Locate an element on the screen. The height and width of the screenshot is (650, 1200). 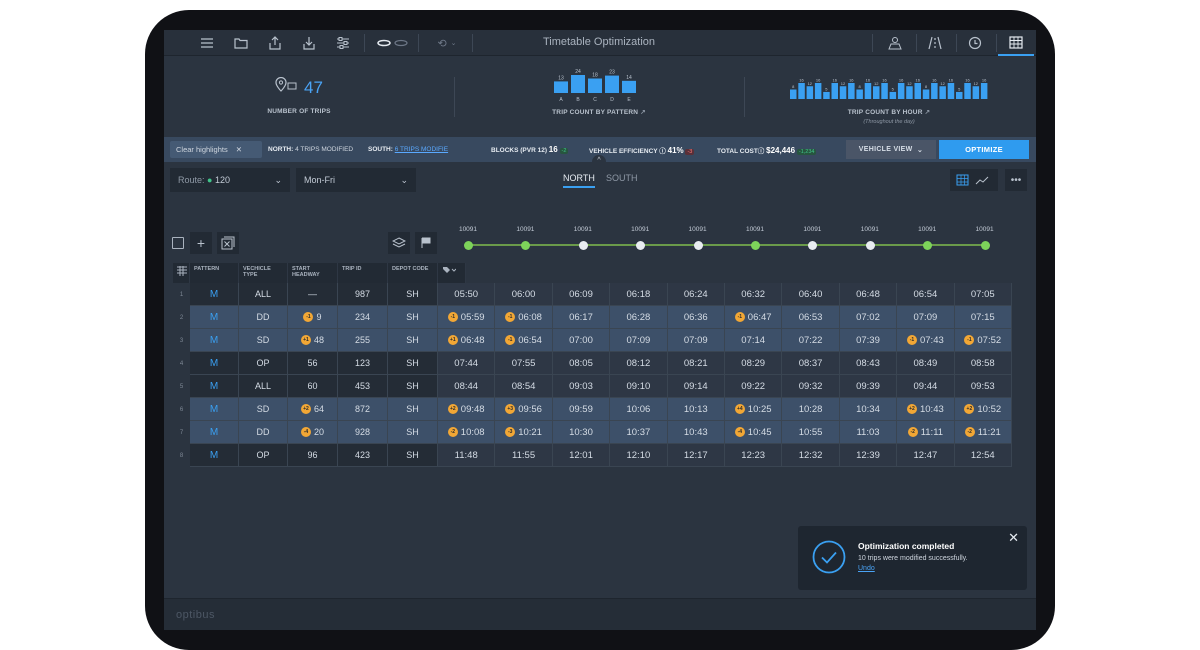
optimize-button: OPTIMIZE is located at coordinates (984, 149).